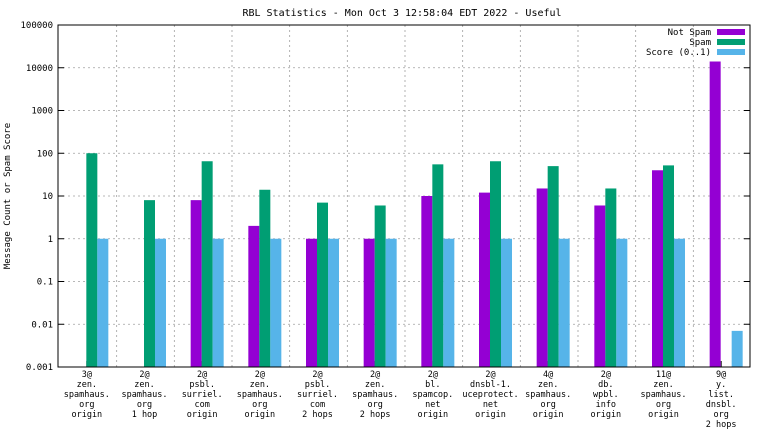 The image size is (768, 432). I want to click on y-tick-label: 100, so click(45, 154).